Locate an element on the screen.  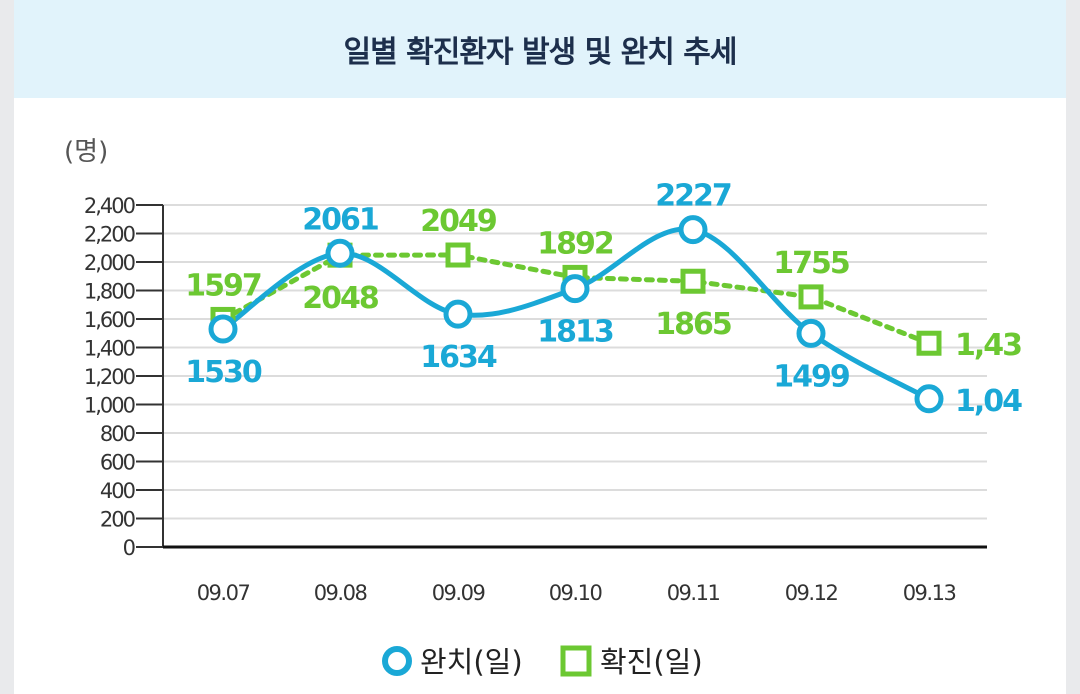
recovered-data-label: 1813 is located at coordinates (575, 332).